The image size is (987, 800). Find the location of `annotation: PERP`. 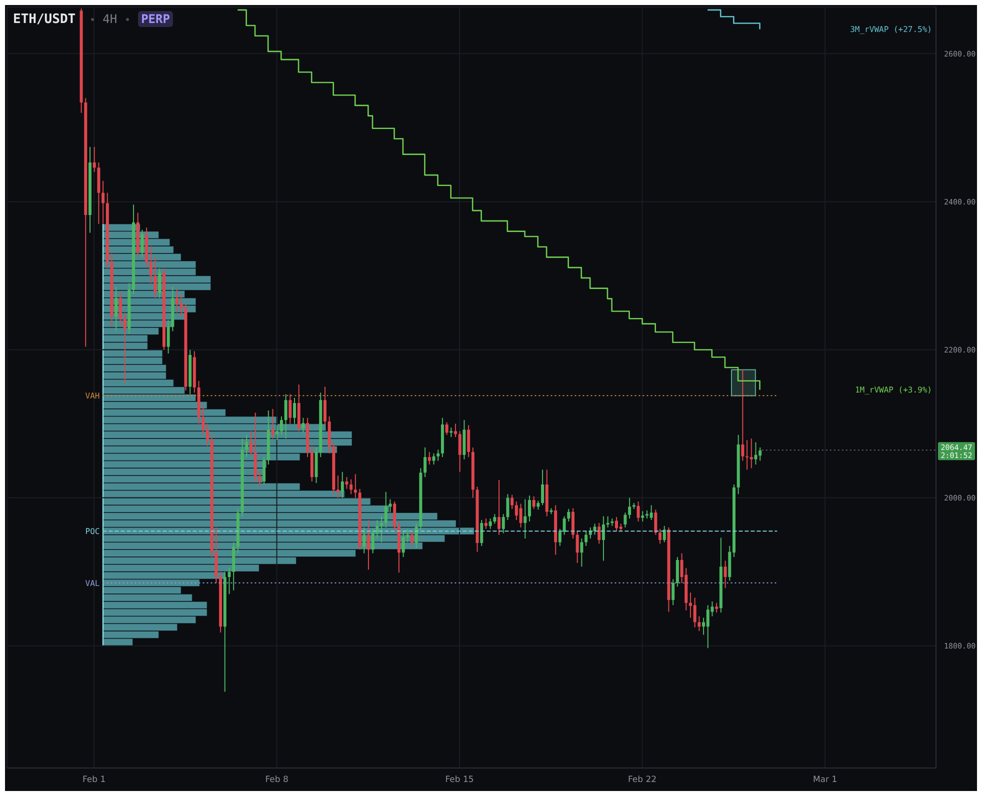

annotation: PERP is located at coordinates (155, 19).